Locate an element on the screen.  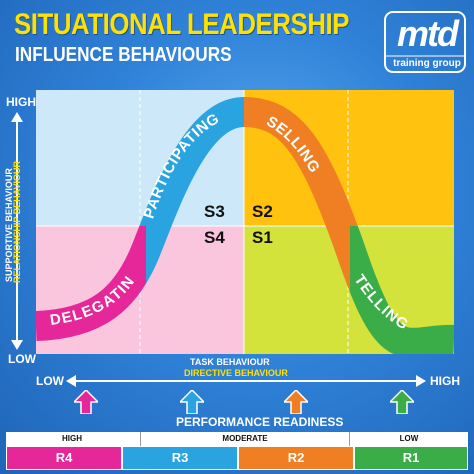
logo: mtd training group is located at coordinates (424, 43).